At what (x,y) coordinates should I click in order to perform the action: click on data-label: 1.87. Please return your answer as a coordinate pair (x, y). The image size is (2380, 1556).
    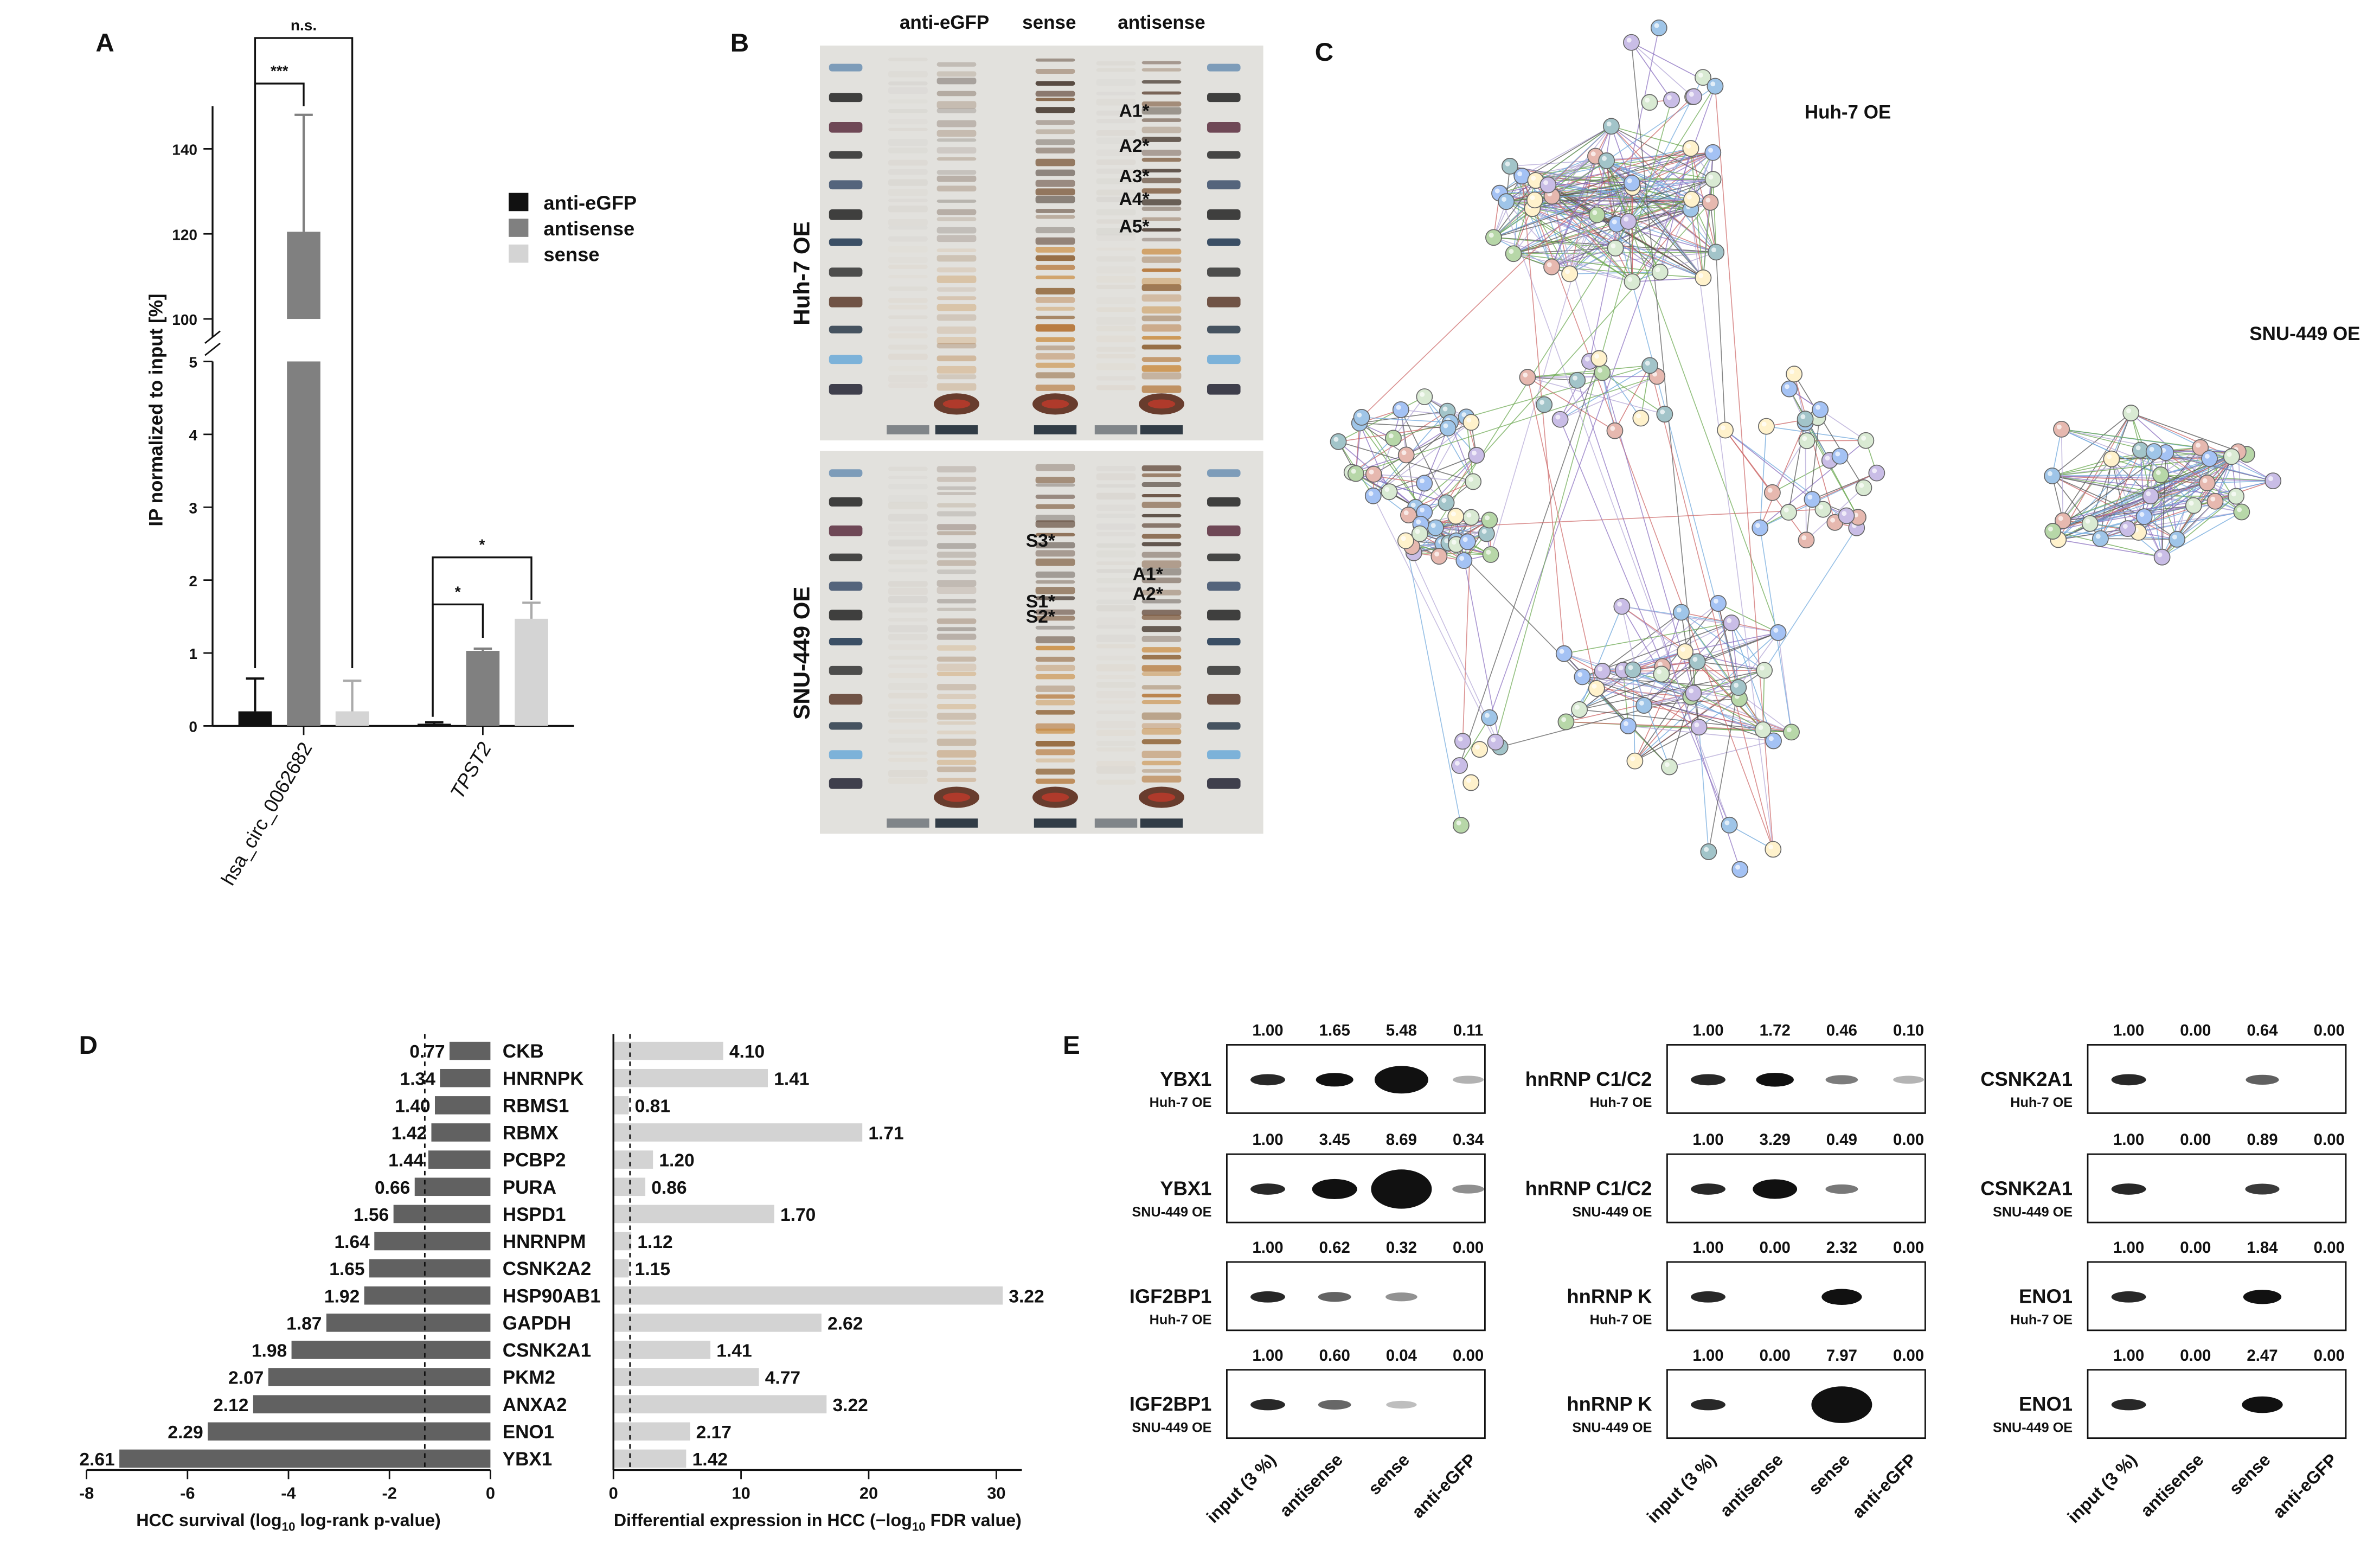
    Looking at the image, I should click on (304, 1324).